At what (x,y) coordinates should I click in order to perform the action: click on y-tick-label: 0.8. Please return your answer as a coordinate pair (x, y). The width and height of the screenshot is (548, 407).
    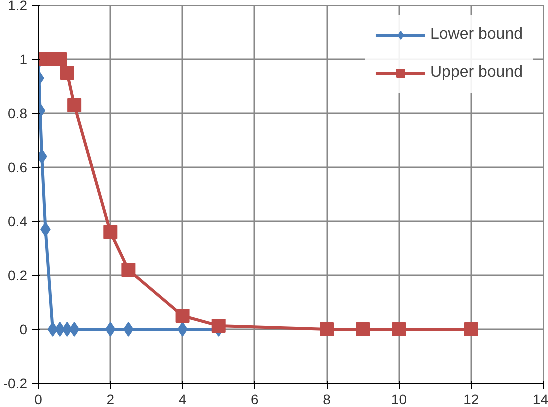
    Looking at the image, I should click on (18, 114).